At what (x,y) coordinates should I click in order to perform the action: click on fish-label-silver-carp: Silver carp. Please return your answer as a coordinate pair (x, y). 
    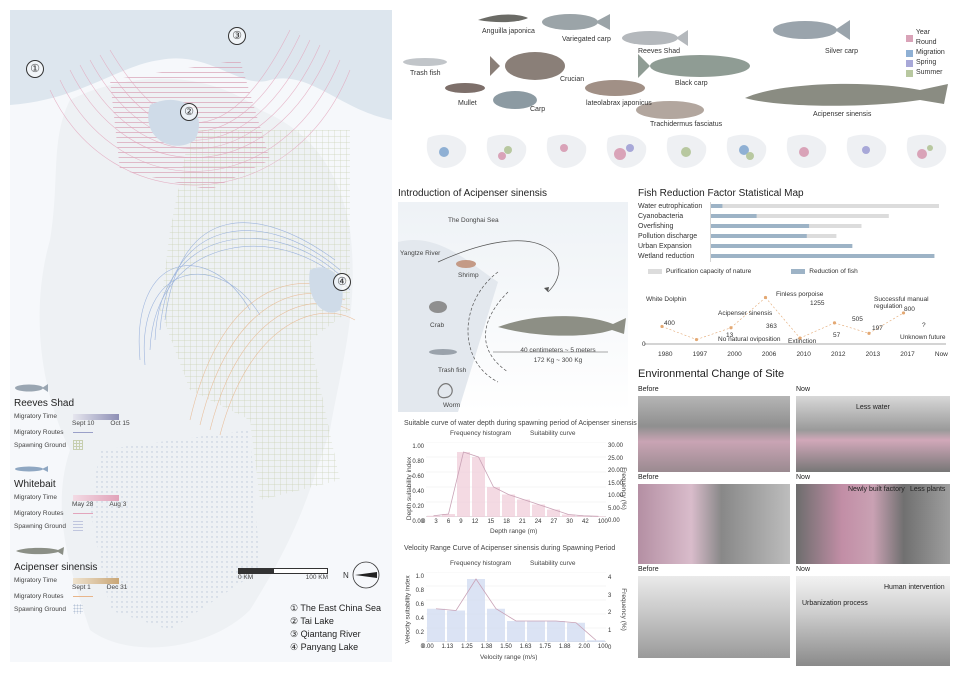
    Looking at the image, I should click on (842, 51).